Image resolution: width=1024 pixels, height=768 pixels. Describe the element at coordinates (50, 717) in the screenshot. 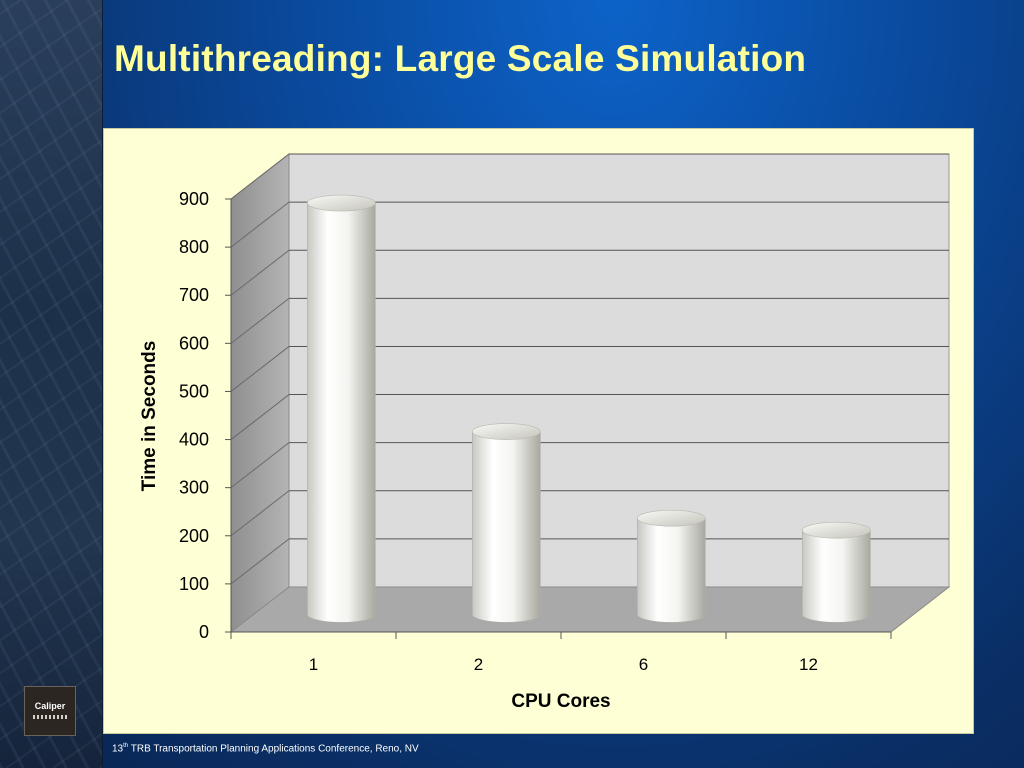

I see `logo-mark` at that location.